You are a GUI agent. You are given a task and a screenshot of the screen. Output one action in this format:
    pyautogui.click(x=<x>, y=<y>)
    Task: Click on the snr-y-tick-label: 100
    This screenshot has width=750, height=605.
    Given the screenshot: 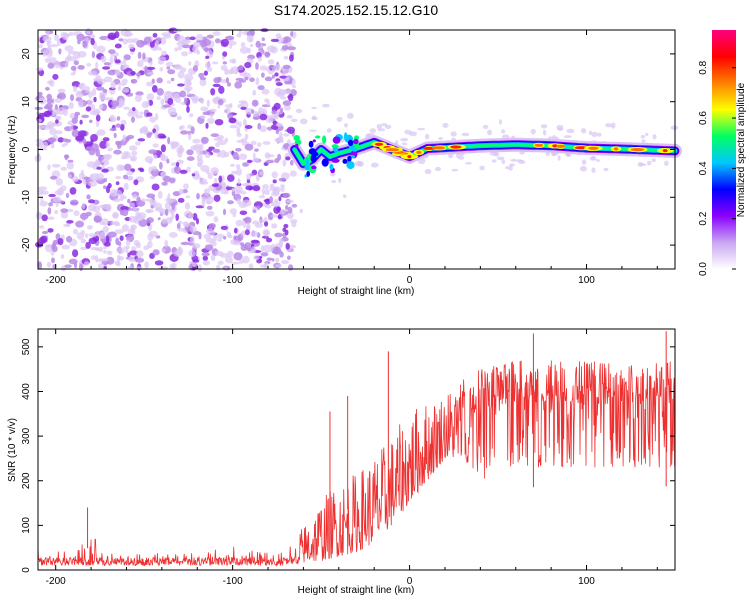 What is the action you would take?
    pyautogui.click(x=26, y=525)
    